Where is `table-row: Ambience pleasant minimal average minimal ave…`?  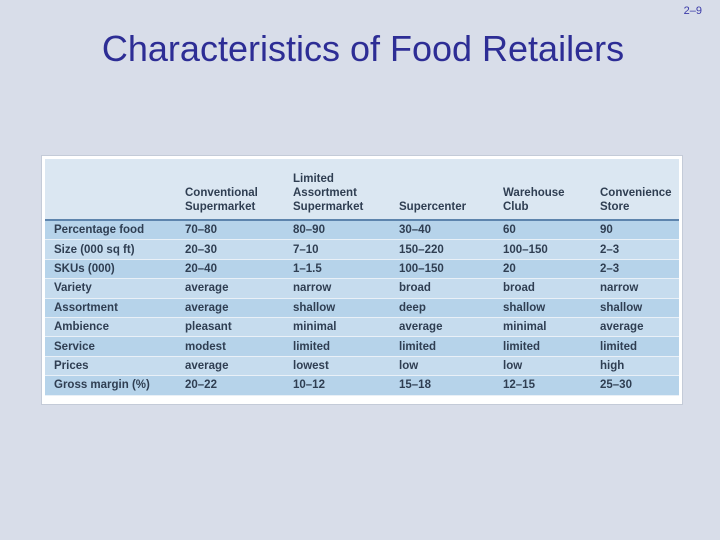
table-row: Ambience pleasant minimal average minimal ave… is located at coordinates (362, 327).